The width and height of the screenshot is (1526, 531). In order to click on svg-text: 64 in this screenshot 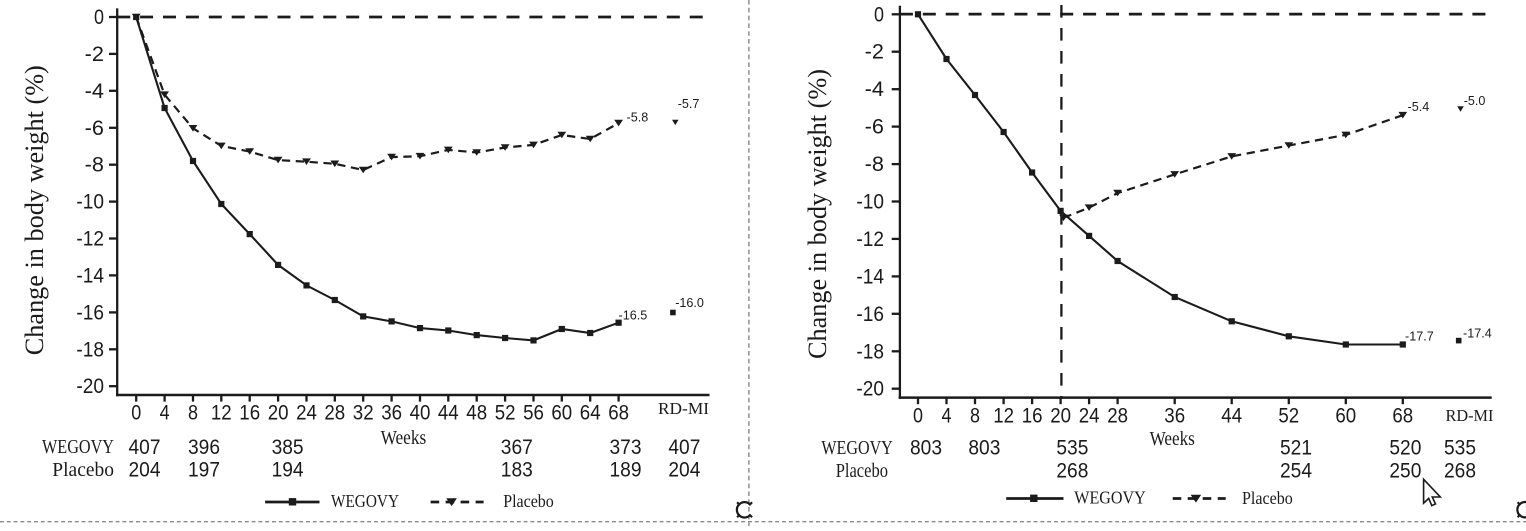, I will do `click(590, 413)`.